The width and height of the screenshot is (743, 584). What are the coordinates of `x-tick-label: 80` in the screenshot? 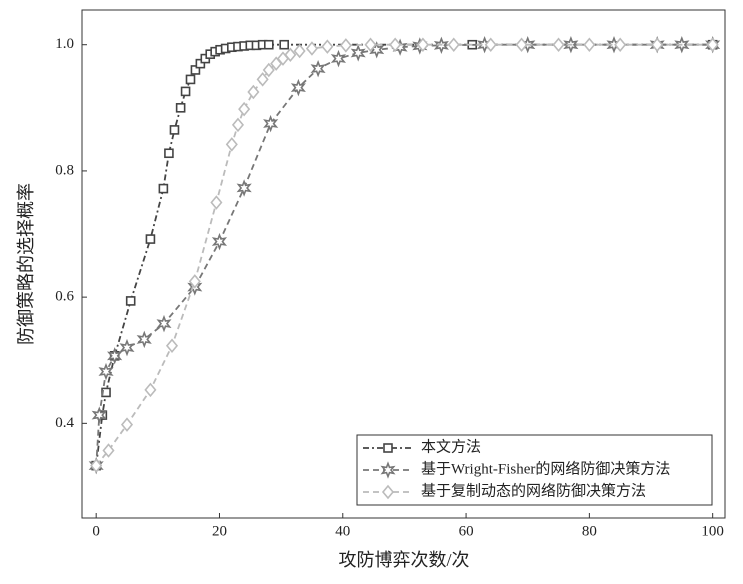 It's located at (589, 531).